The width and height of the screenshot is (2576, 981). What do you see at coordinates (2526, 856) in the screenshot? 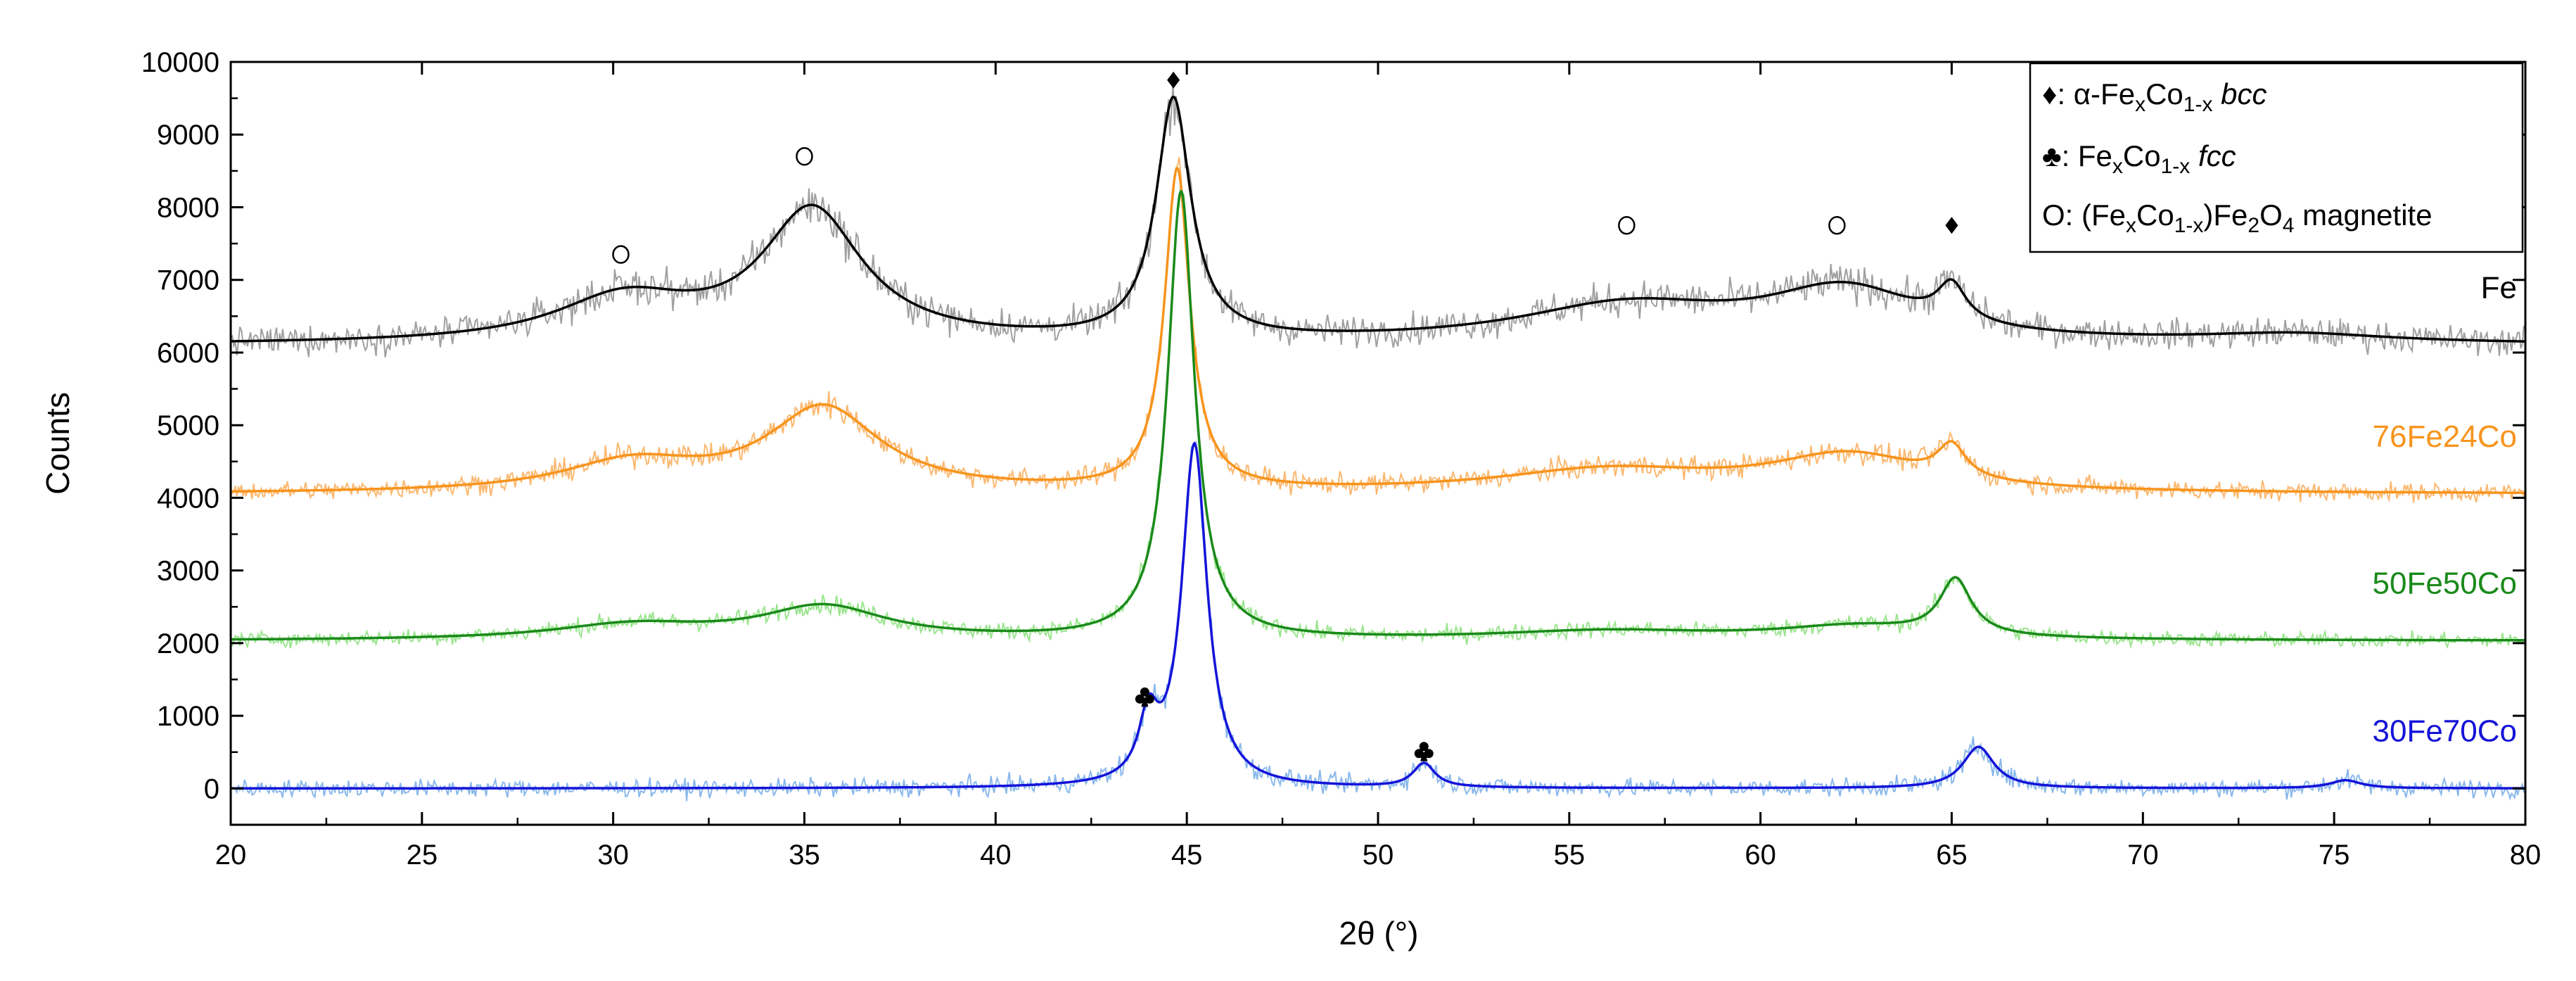
I see `x-tick-label: 80` at bounding box center [2526, 856].